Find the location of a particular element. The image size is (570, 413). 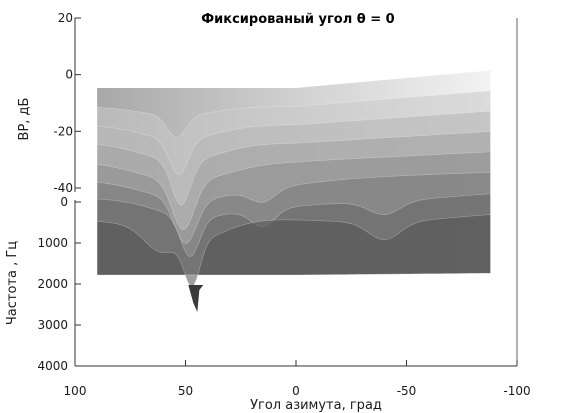

x-axis-label: Угол азимута, град is located at coordinates (316, 405).